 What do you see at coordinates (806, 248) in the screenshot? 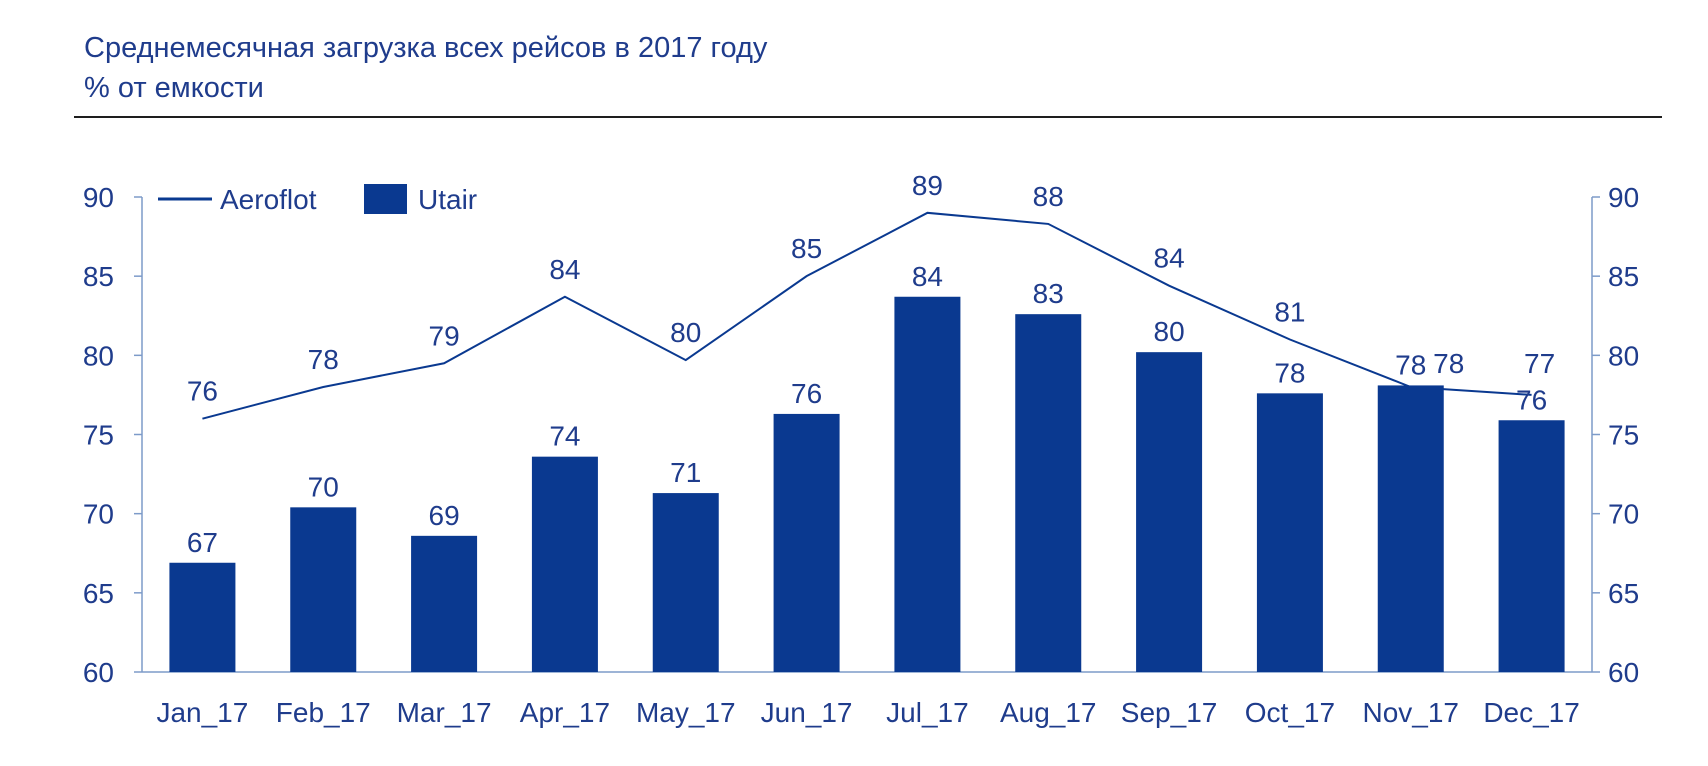
I see `aeroflot-point-label: 85` at bounding box center [806, 248].